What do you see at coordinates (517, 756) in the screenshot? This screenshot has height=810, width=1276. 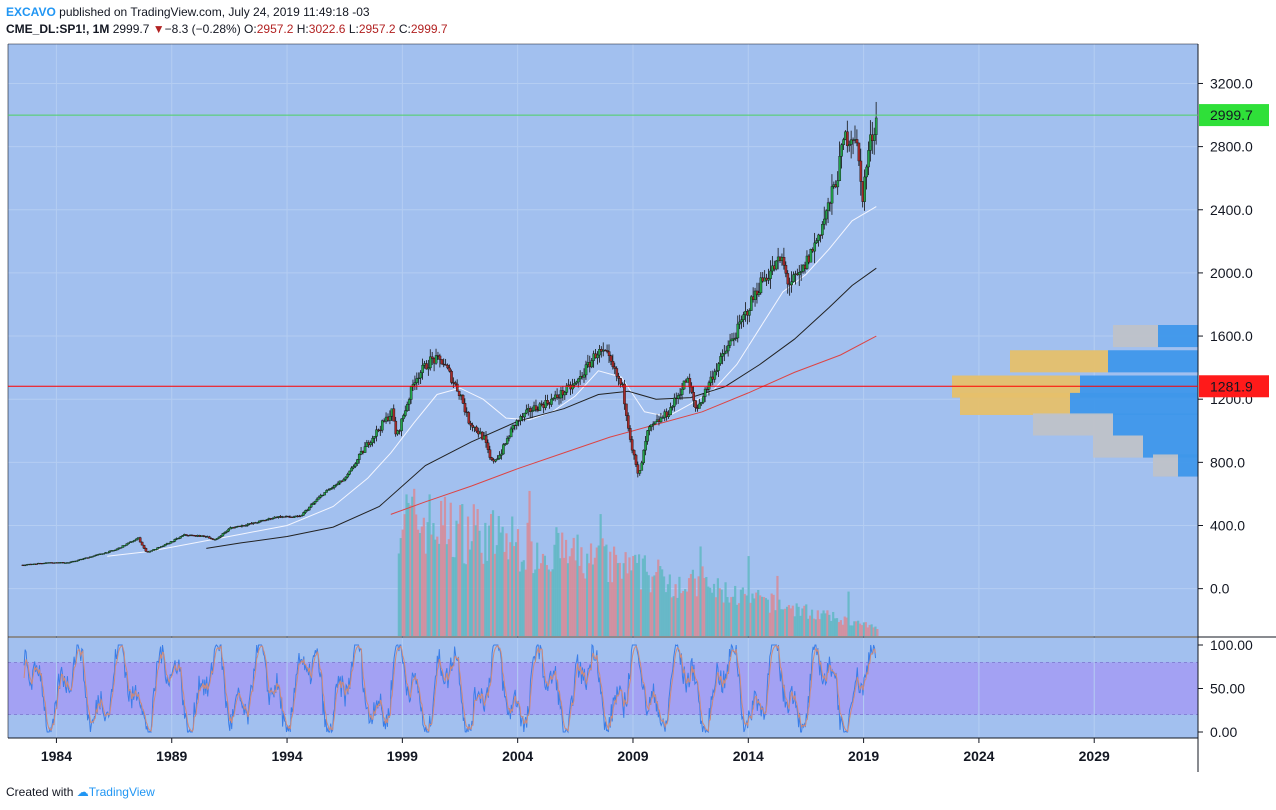 I see `time-axis-label: 2004` at bounding box center [517, 756].